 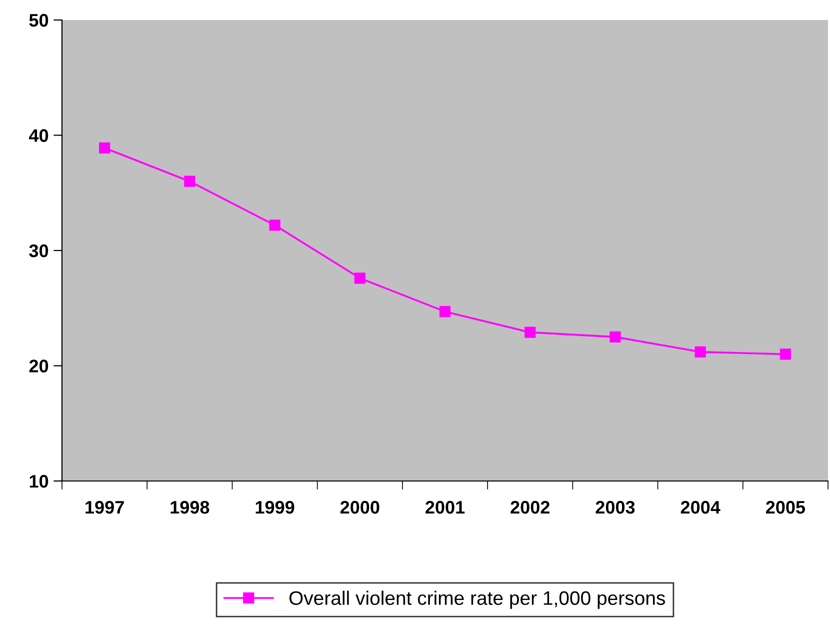 What do you see at coordinates (360, 507) in the screenshot?
I see `x-tick-label: 2000` at bounding box center [360, 507].